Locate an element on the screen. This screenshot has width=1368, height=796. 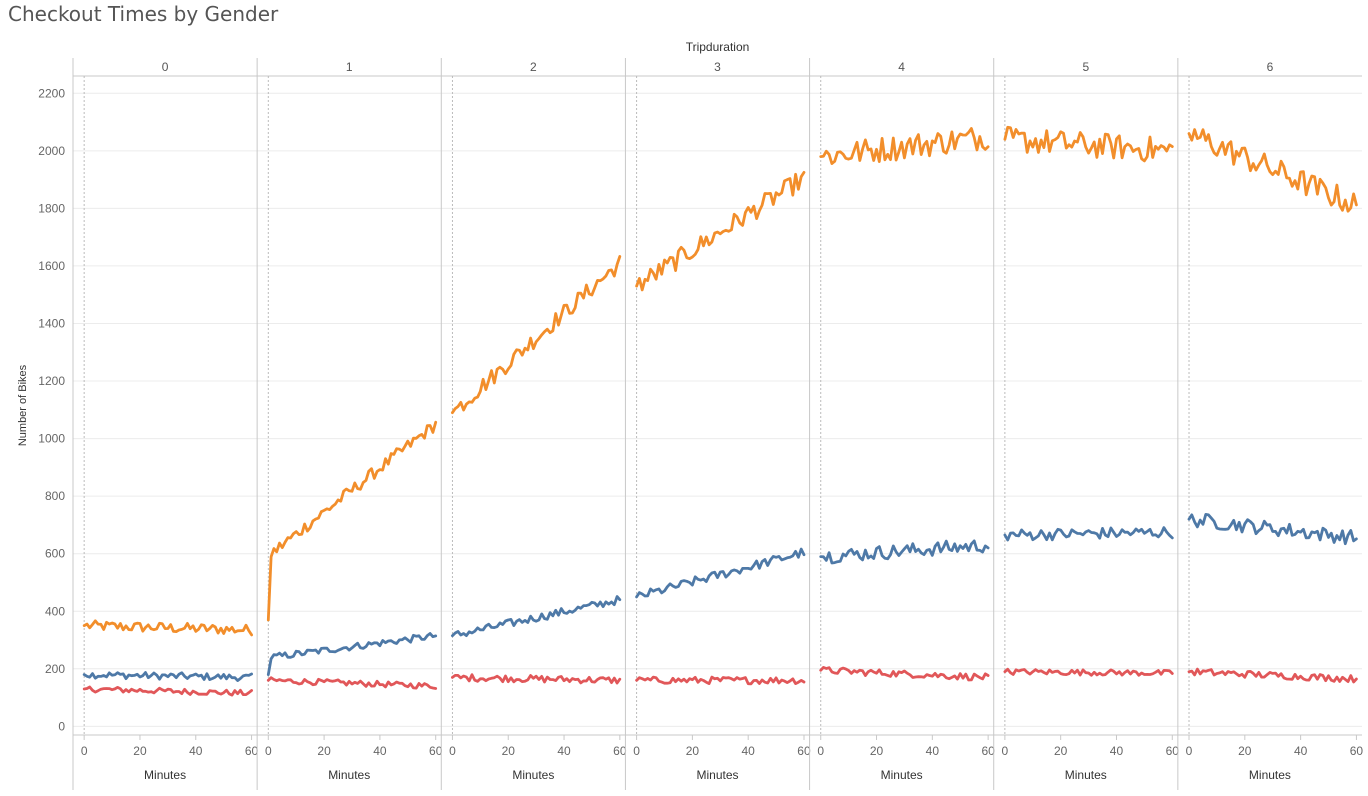
y-tick-label: 1800 is located at coordinates (51, 208).